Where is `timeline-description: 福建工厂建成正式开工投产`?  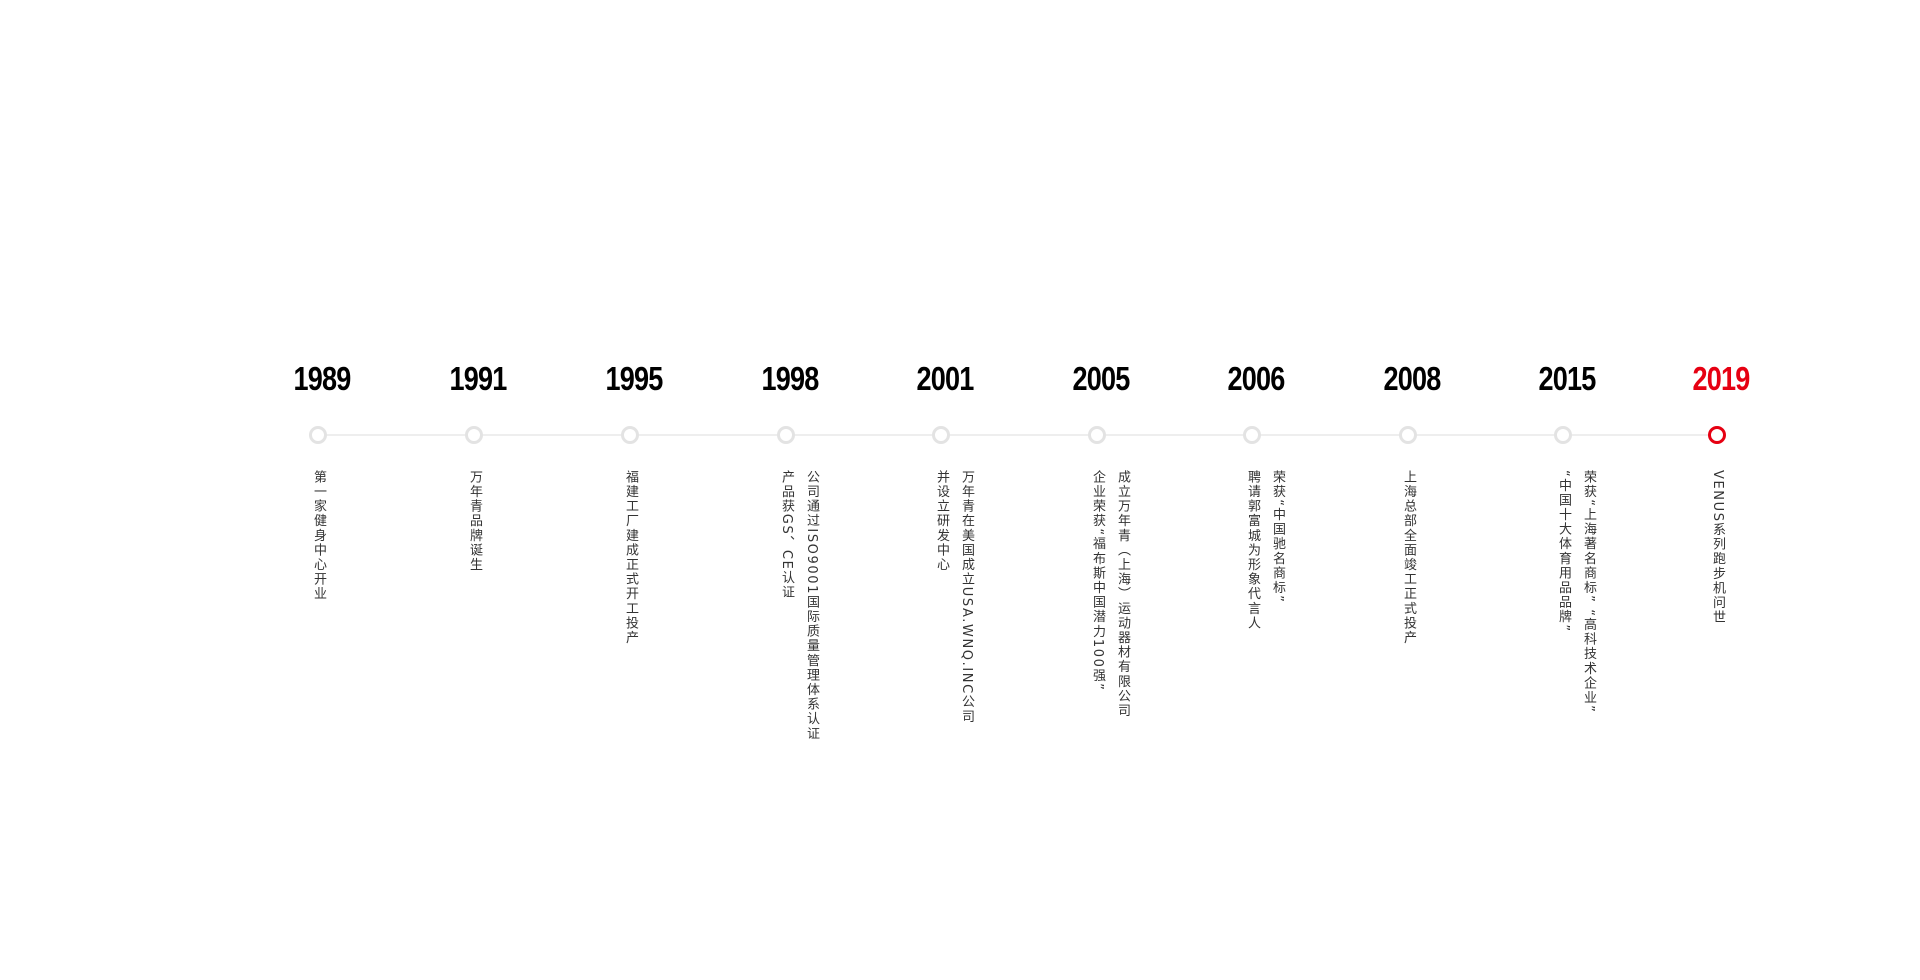 timeline-description: 福建工厂建成正式开工投产 is located at coordinates (630, 558).